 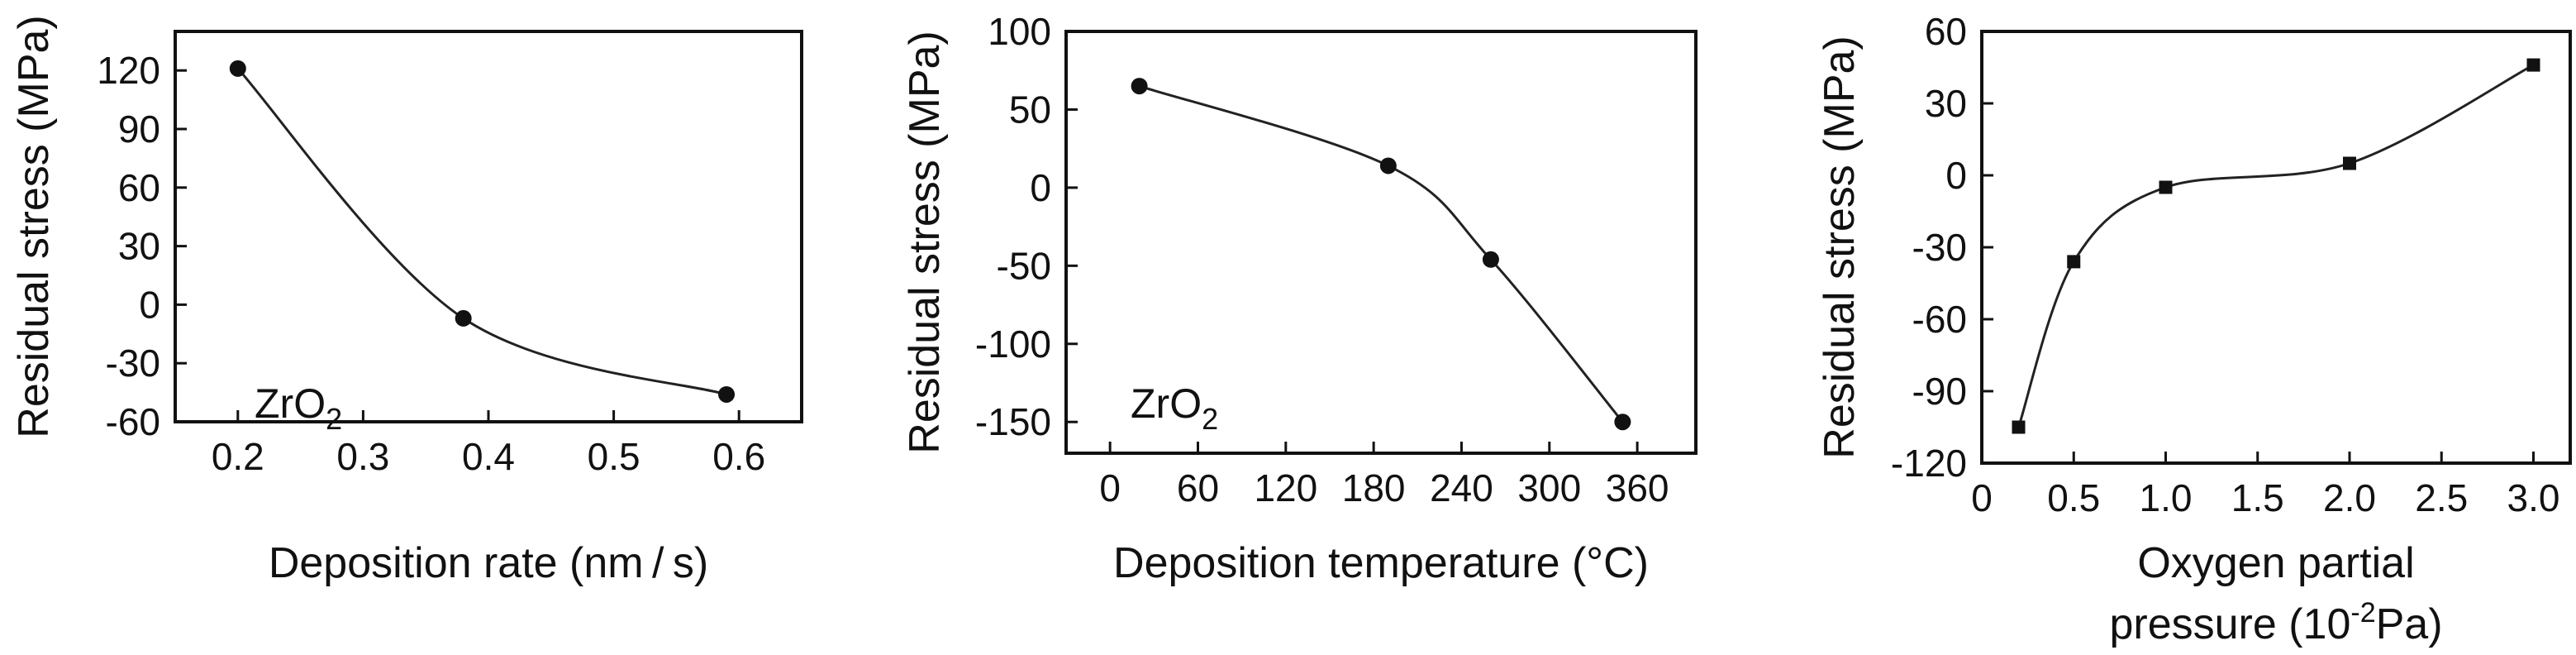 What do you see at coordinates (1024, 265) in the screenshot?
I see `y-tick-label: -50` at bounding box center [1024, 265].